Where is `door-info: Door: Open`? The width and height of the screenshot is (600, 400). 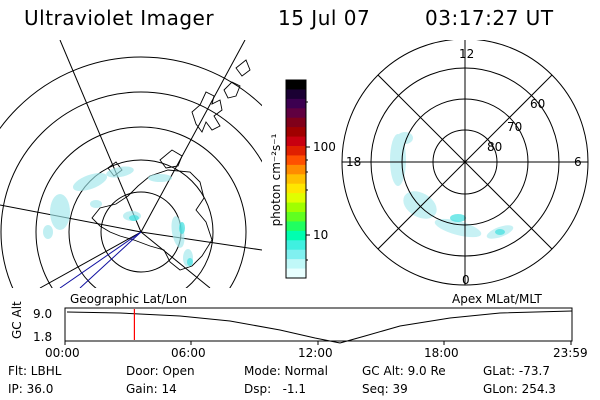
door-info: Door: Open is located at coordinates (160, 371).